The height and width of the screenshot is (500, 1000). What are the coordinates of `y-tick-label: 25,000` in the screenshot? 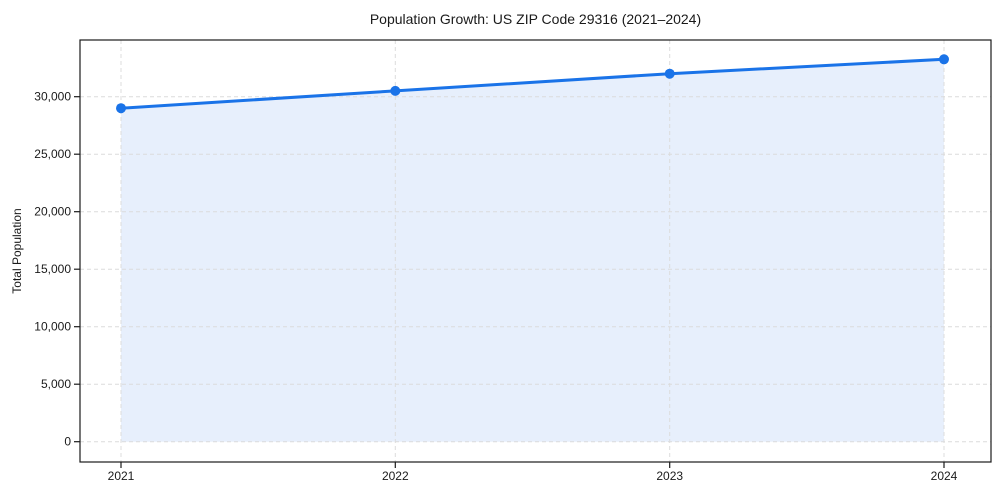 It's located at (52, 154).